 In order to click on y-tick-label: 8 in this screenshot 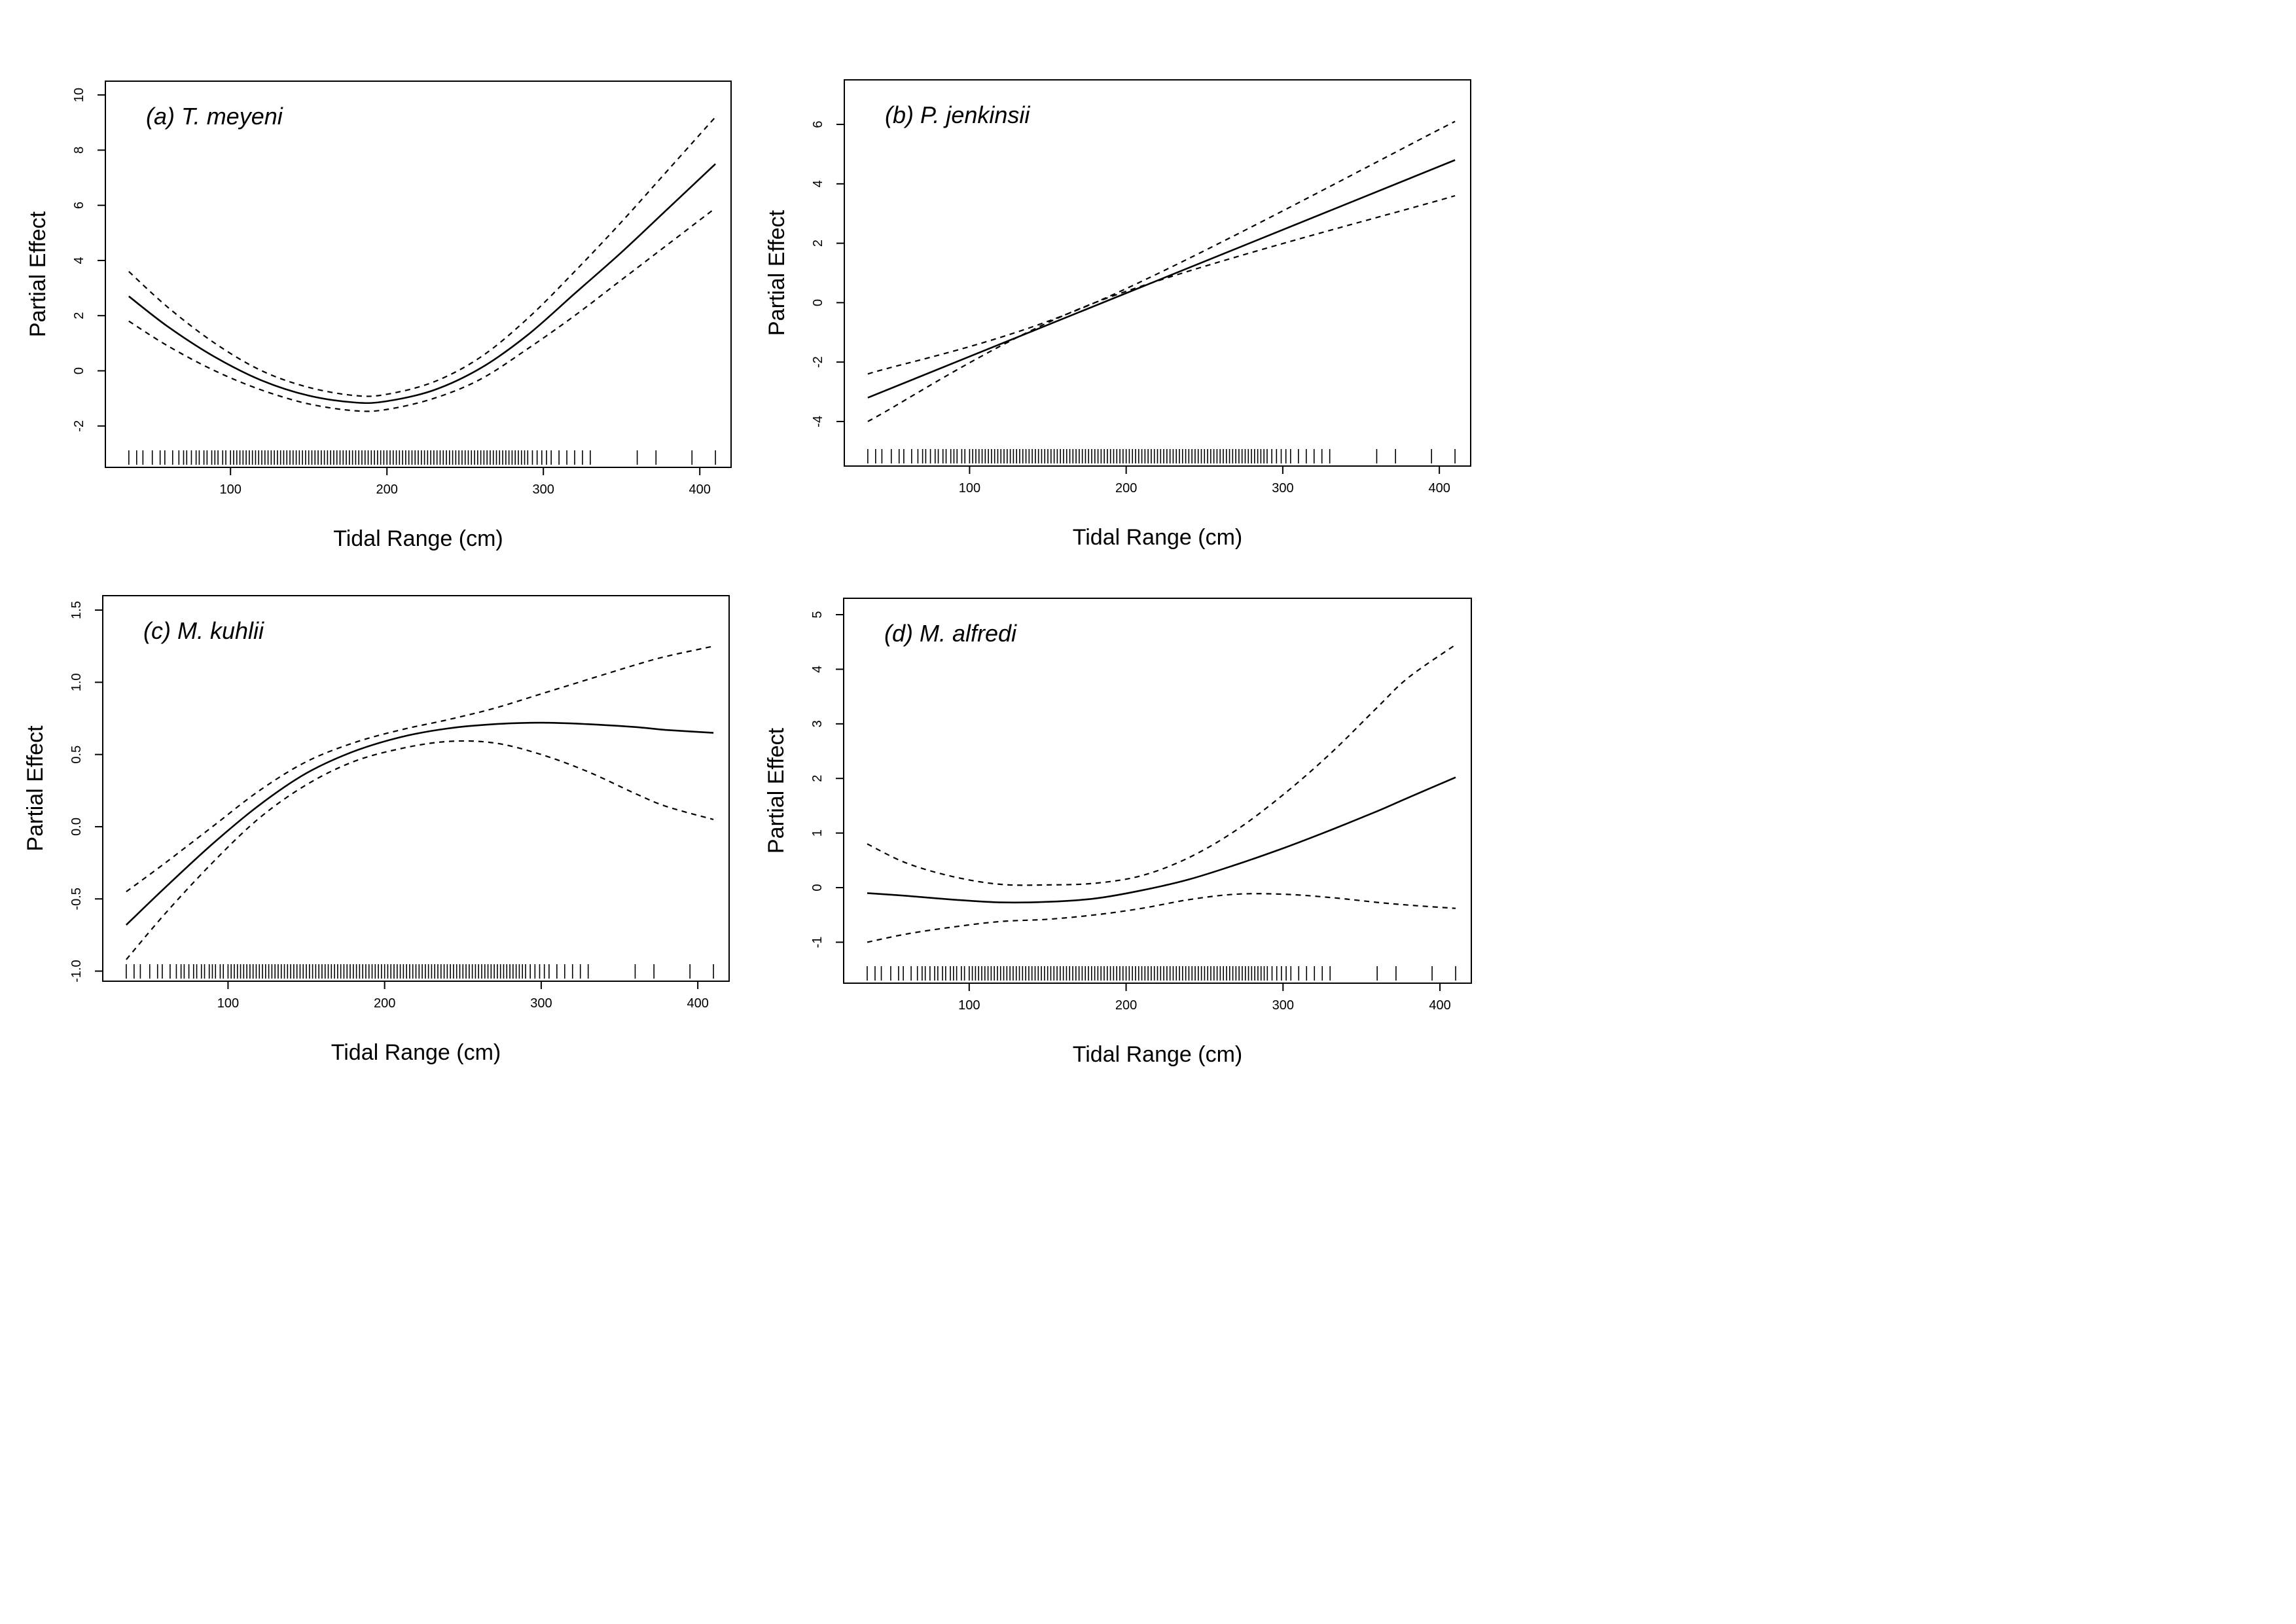, I will do `click(79, 150)`.